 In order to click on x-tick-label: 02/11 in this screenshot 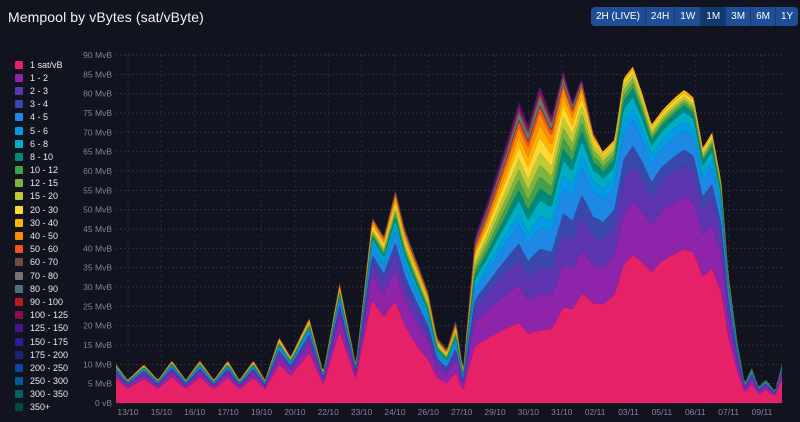, I will do `click(595, 412)`.